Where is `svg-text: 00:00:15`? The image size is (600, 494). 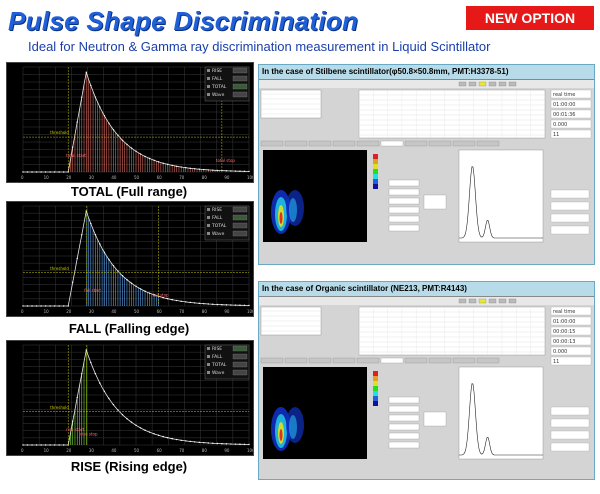 svg-text: 00:00:15 is located at coordinates (564, 332).